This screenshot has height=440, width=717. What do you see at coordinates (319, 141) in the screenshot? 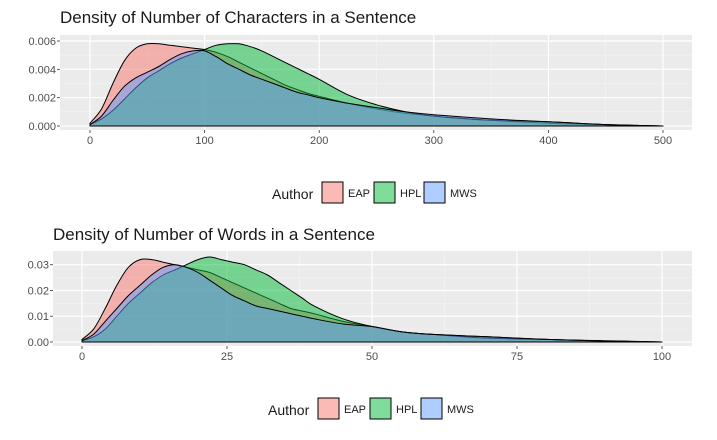
I see `x-tick-label: 200` at bounding box center [319, 141].